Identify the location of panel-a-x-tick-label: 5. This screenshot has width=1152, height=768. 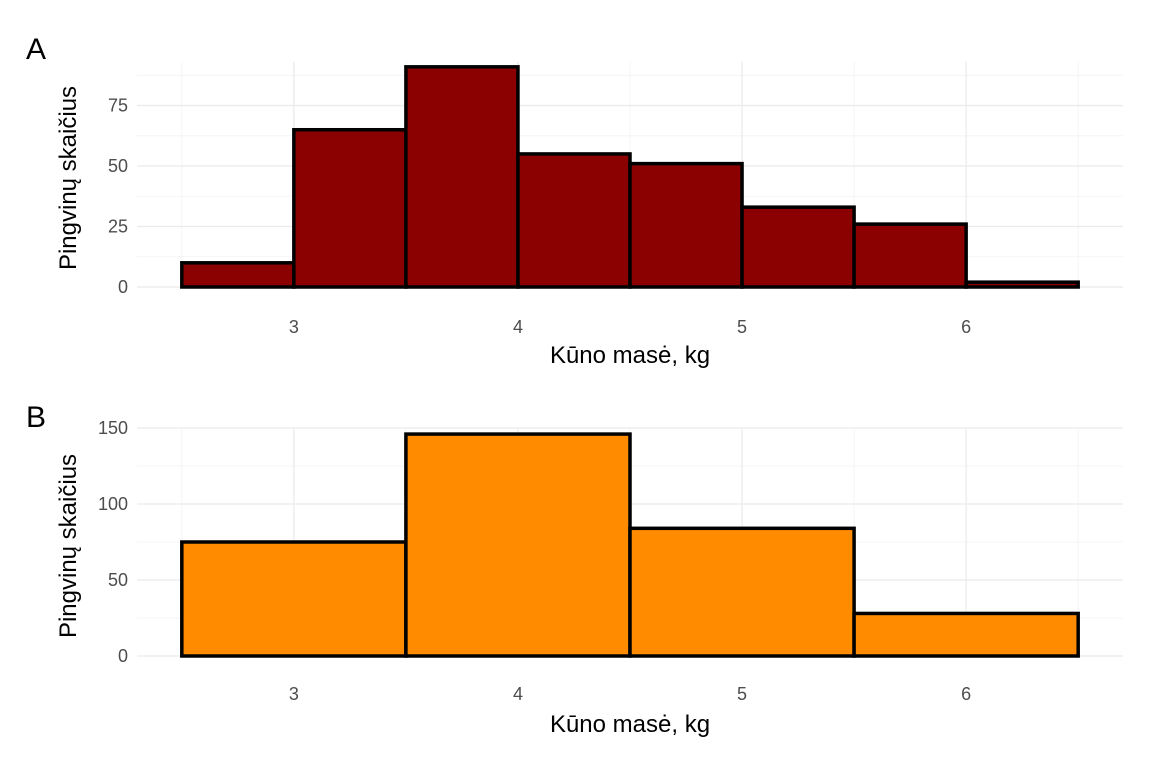
(742, 327).